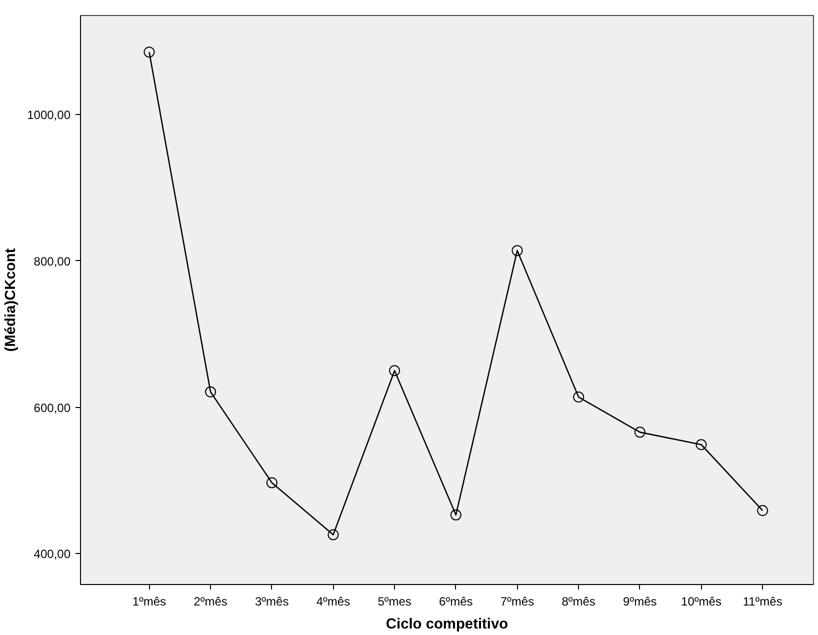  I want to click on x-tick-label: 3ºmês, so click(272, 601).